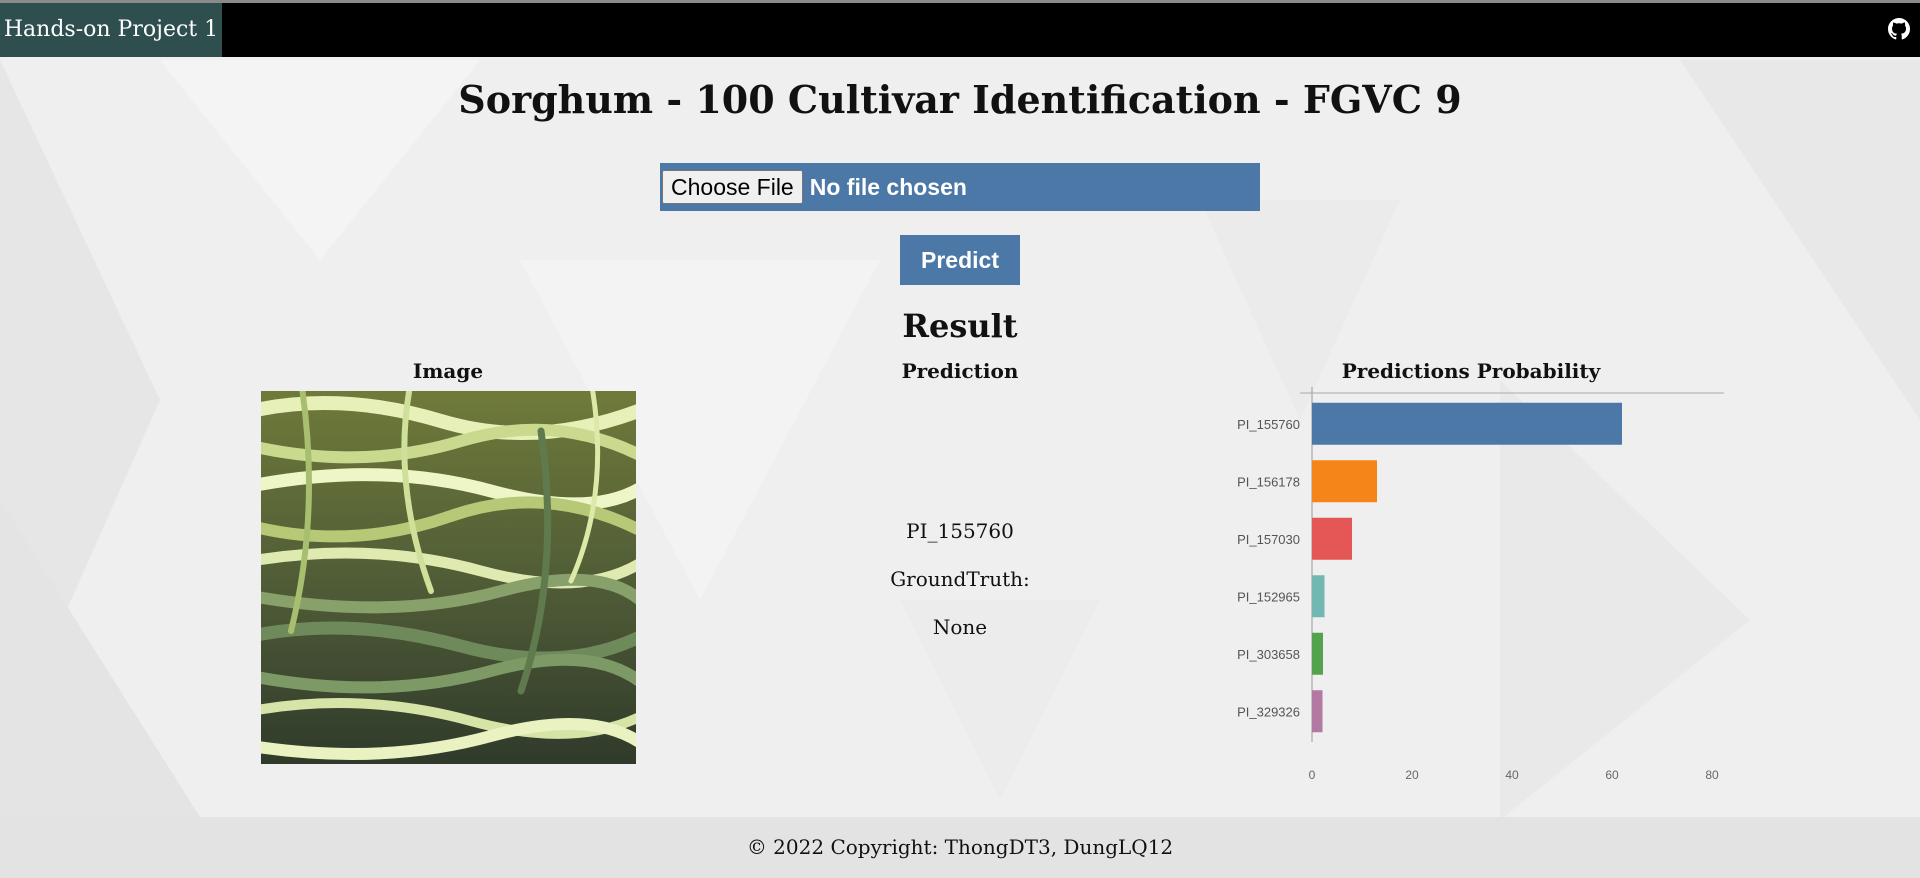 This screenshot has width=1920, height=878. What do you see at coordinates (1471, 371) in the screenshot?
I see `probability-column-heading: Predictions Probability` at bounding box center [1471, 371].